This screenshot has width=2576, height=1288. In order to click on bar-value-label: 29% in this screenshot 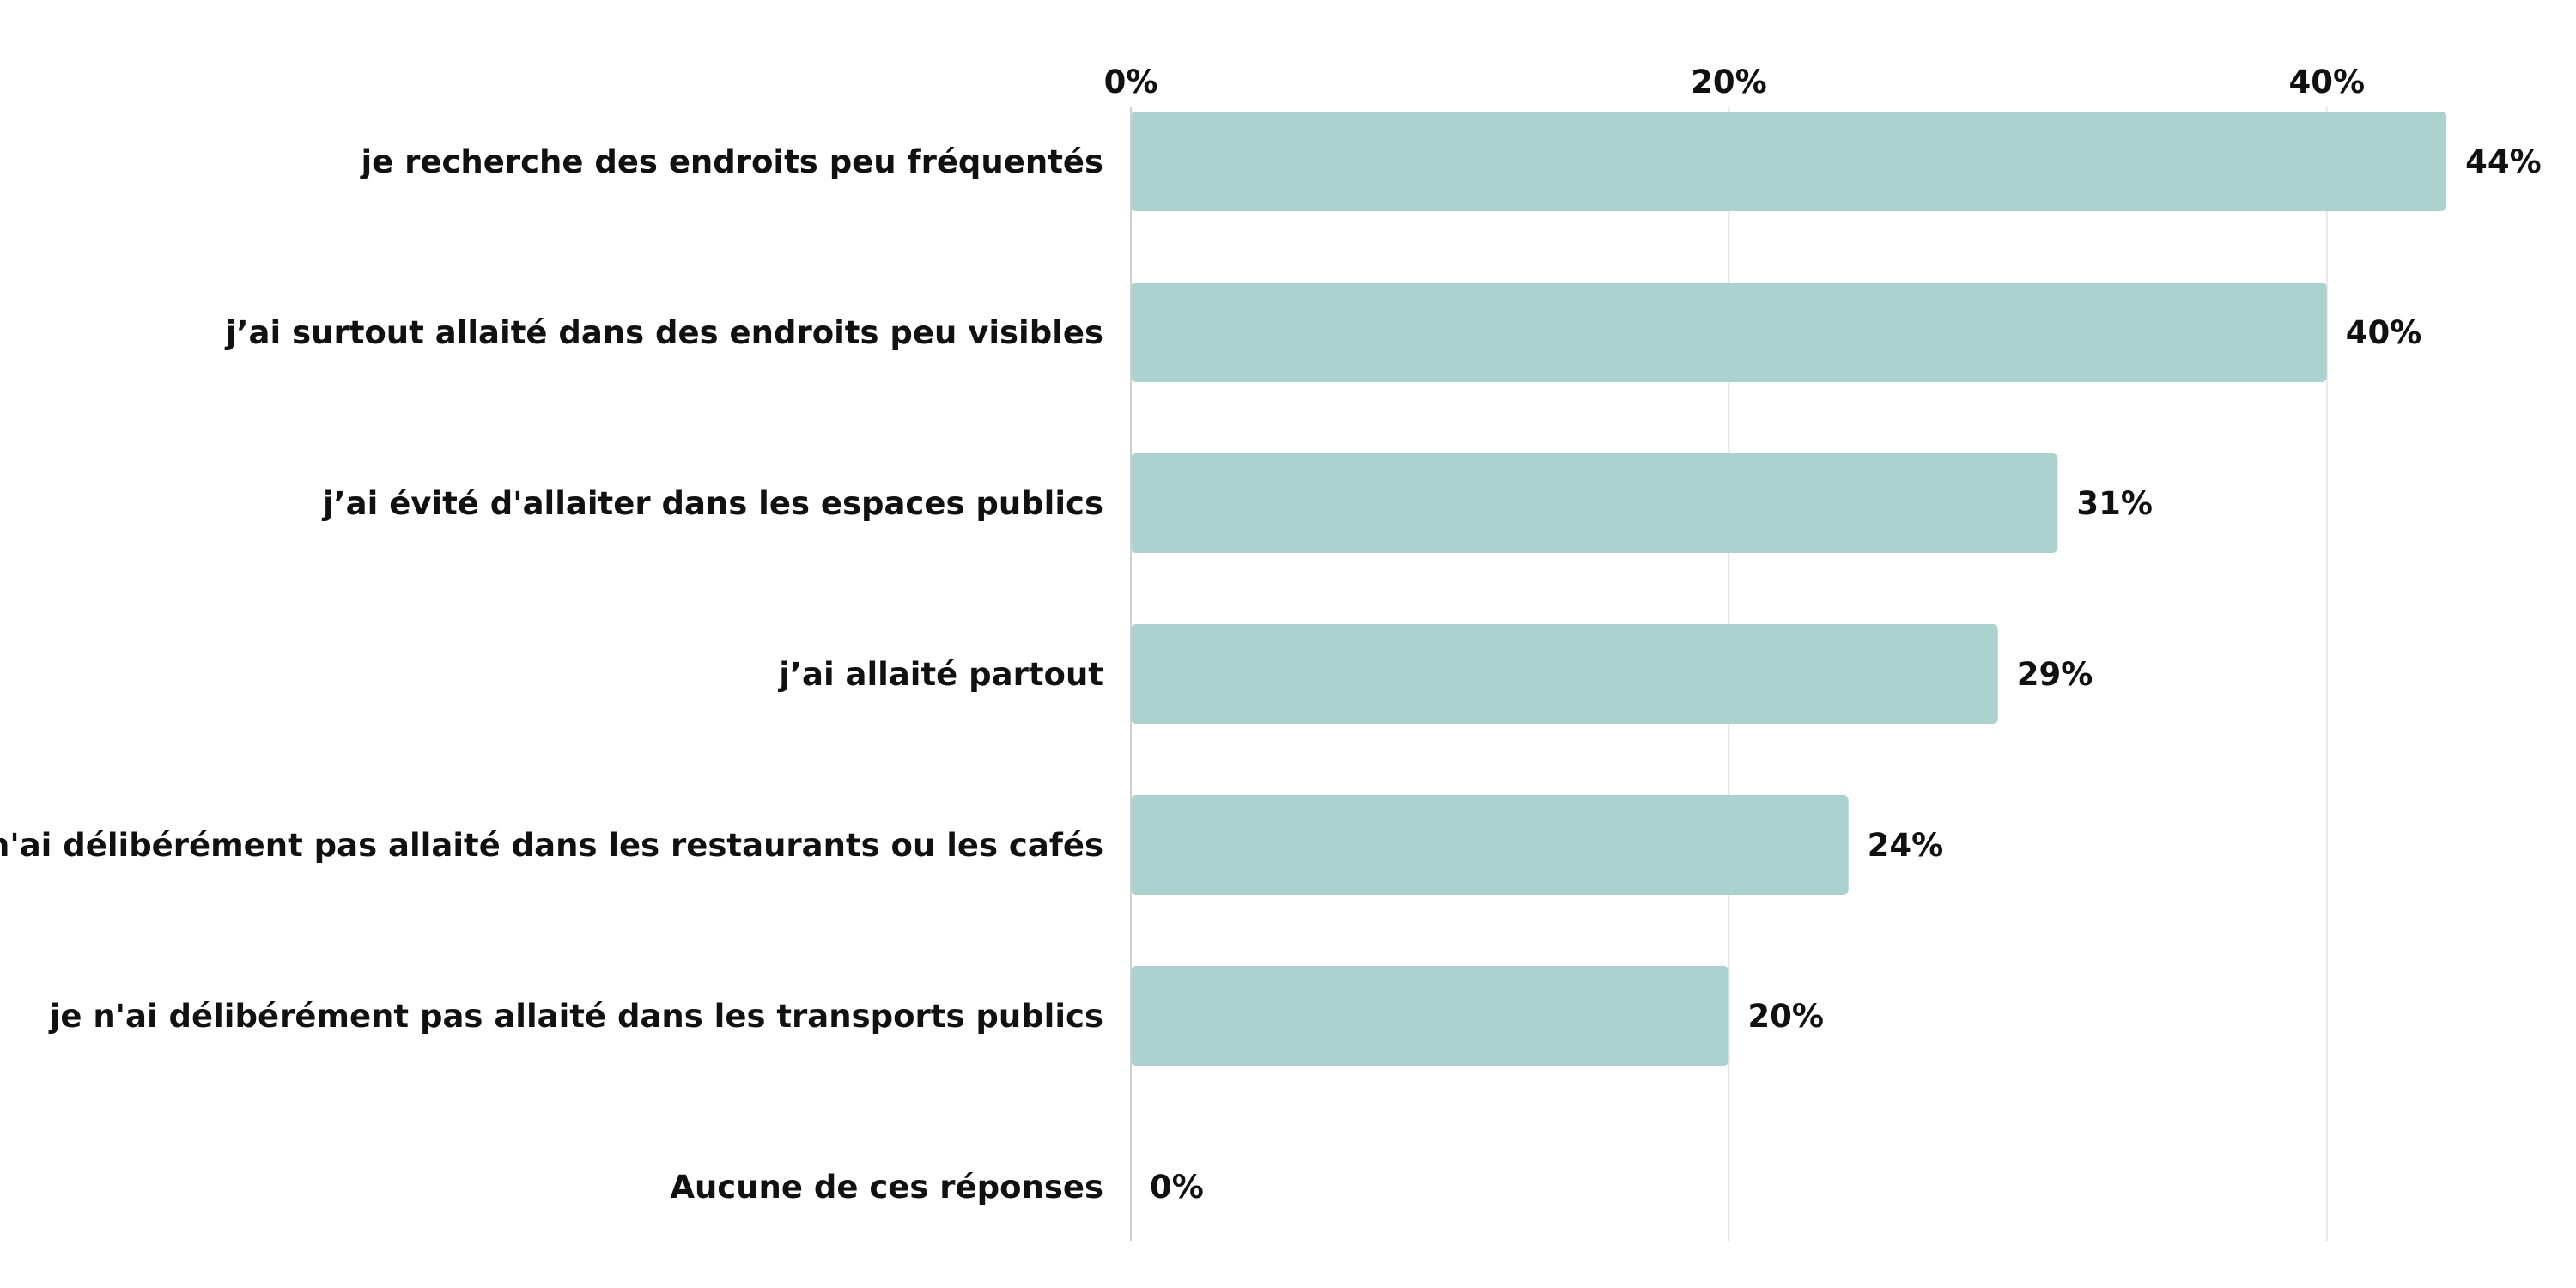, I will do `click(2055, 674)`.